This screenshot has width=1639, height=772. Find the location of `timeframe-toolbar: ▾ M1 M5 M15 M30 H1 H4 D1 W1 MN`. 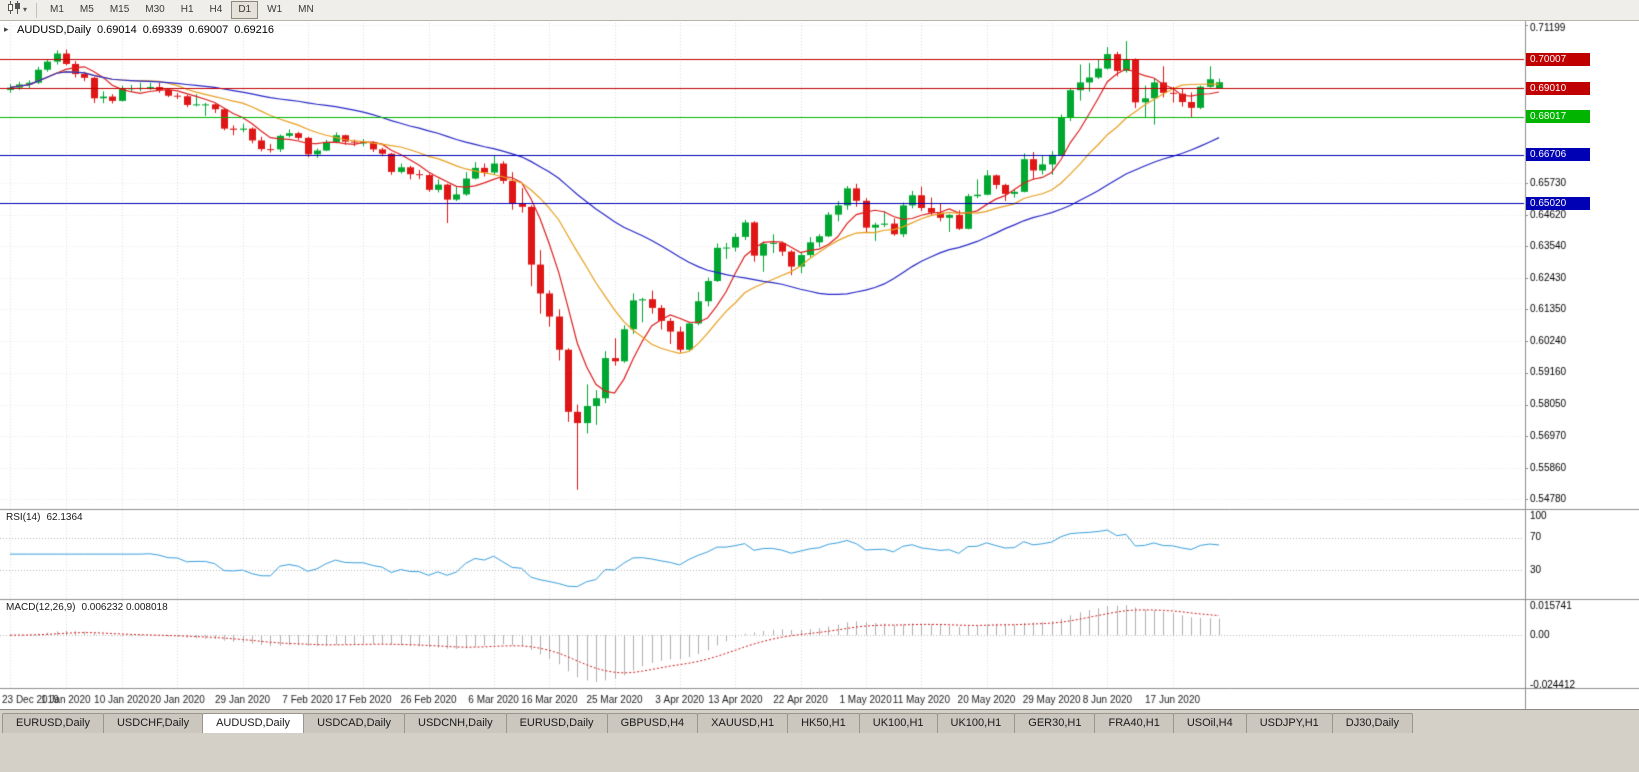

timeframe-toolbar: ▾ M1 M5 M15 M30 H1 H4 D1 W1 MN is located at coordinates (819, 10).